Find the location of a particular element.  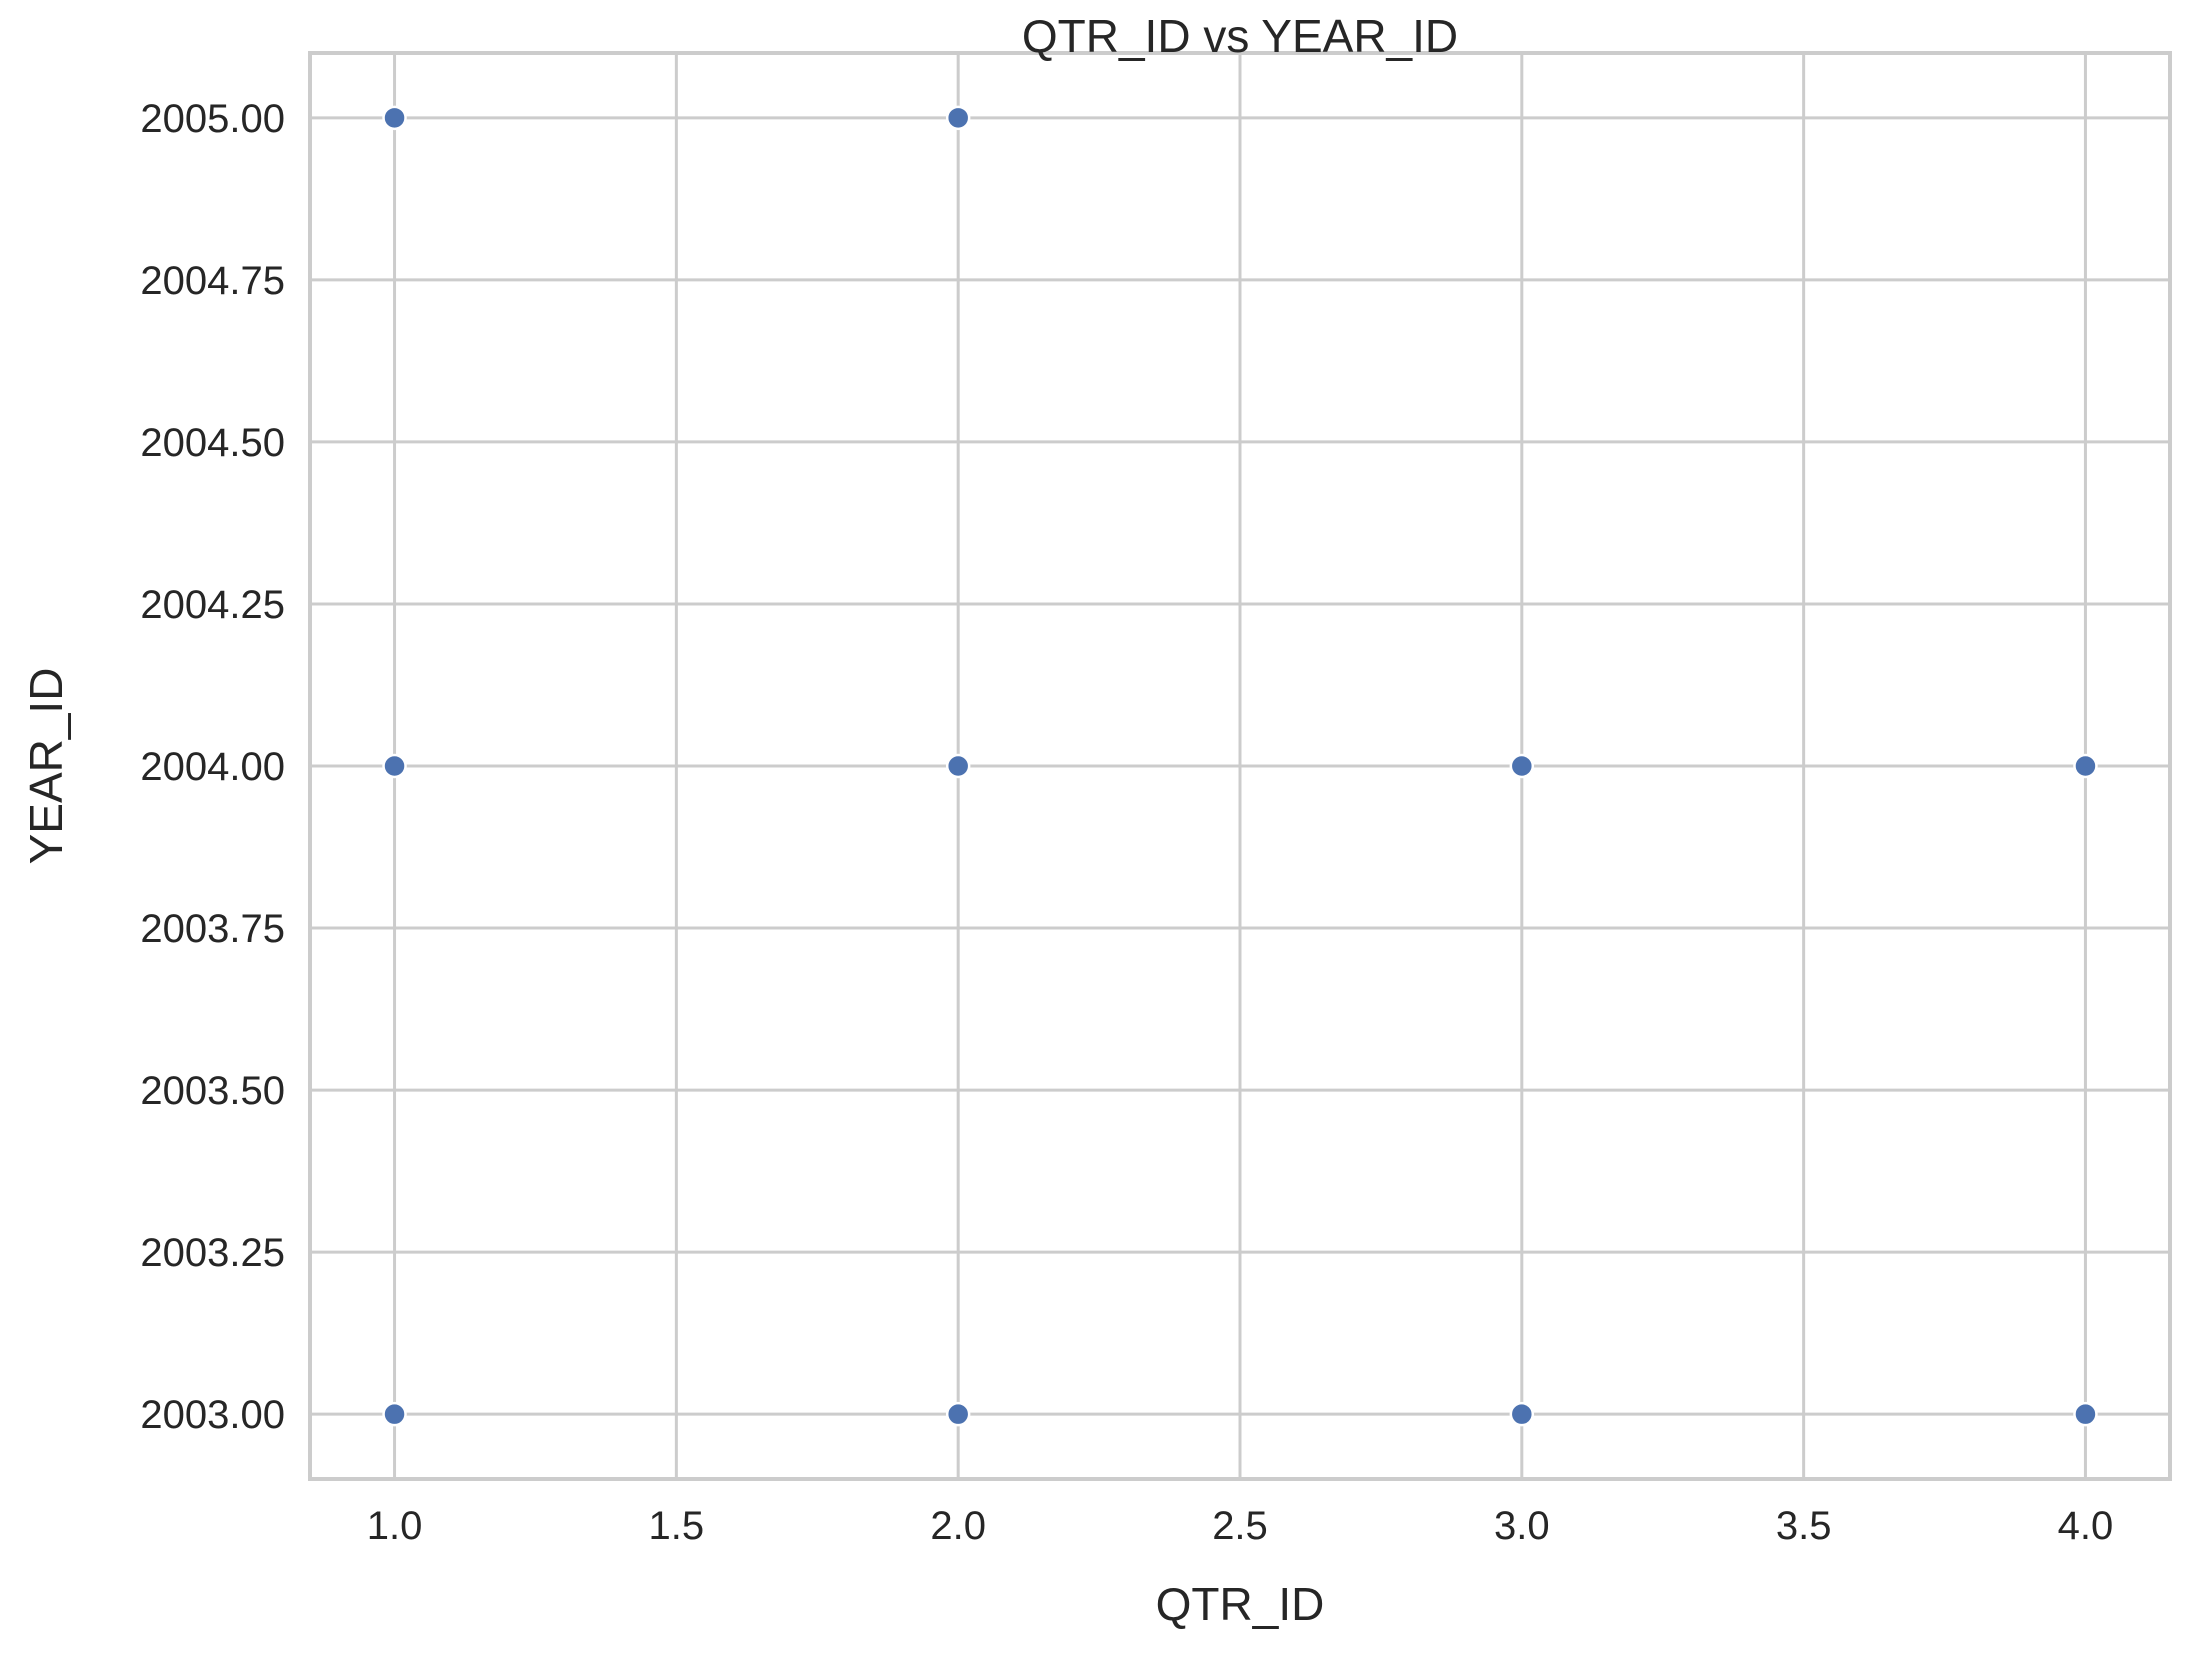

y-tick-label: 2003.25 is located at coordinates (212, 1253).